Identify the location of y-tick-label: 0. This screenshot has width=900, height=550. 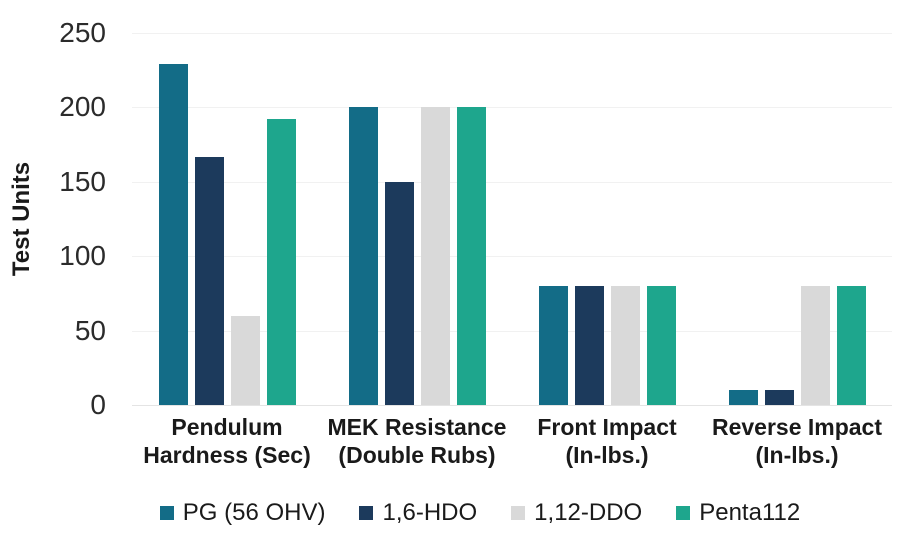
(98, 404).